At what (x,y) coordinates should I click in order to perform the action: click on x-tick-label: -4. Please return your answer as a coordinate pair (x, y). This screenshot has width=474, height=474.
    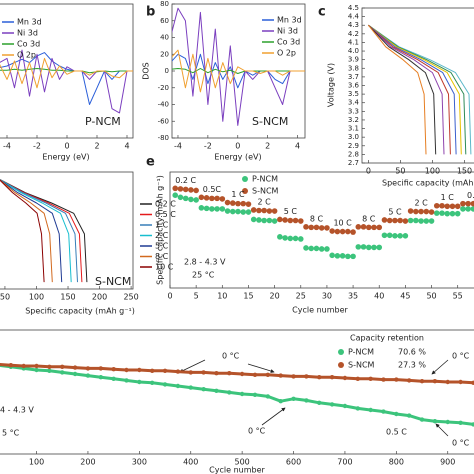
    Looking at the image, I should click on (7, 146).